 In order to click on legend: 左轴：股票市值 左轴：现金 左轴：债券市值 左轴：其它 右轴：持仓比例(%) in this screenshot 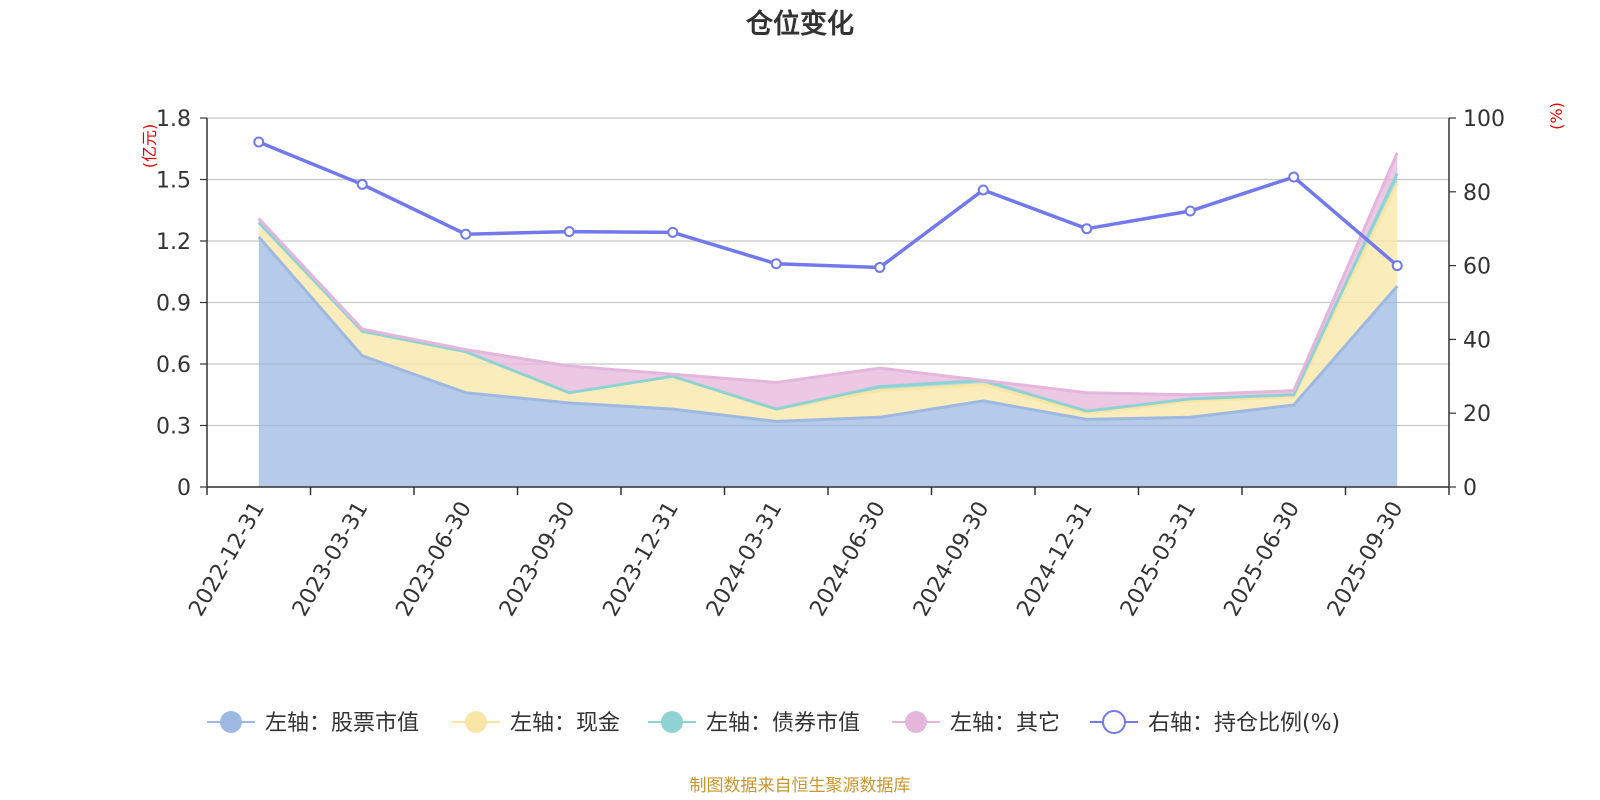, I will do `click(773, 723)`.